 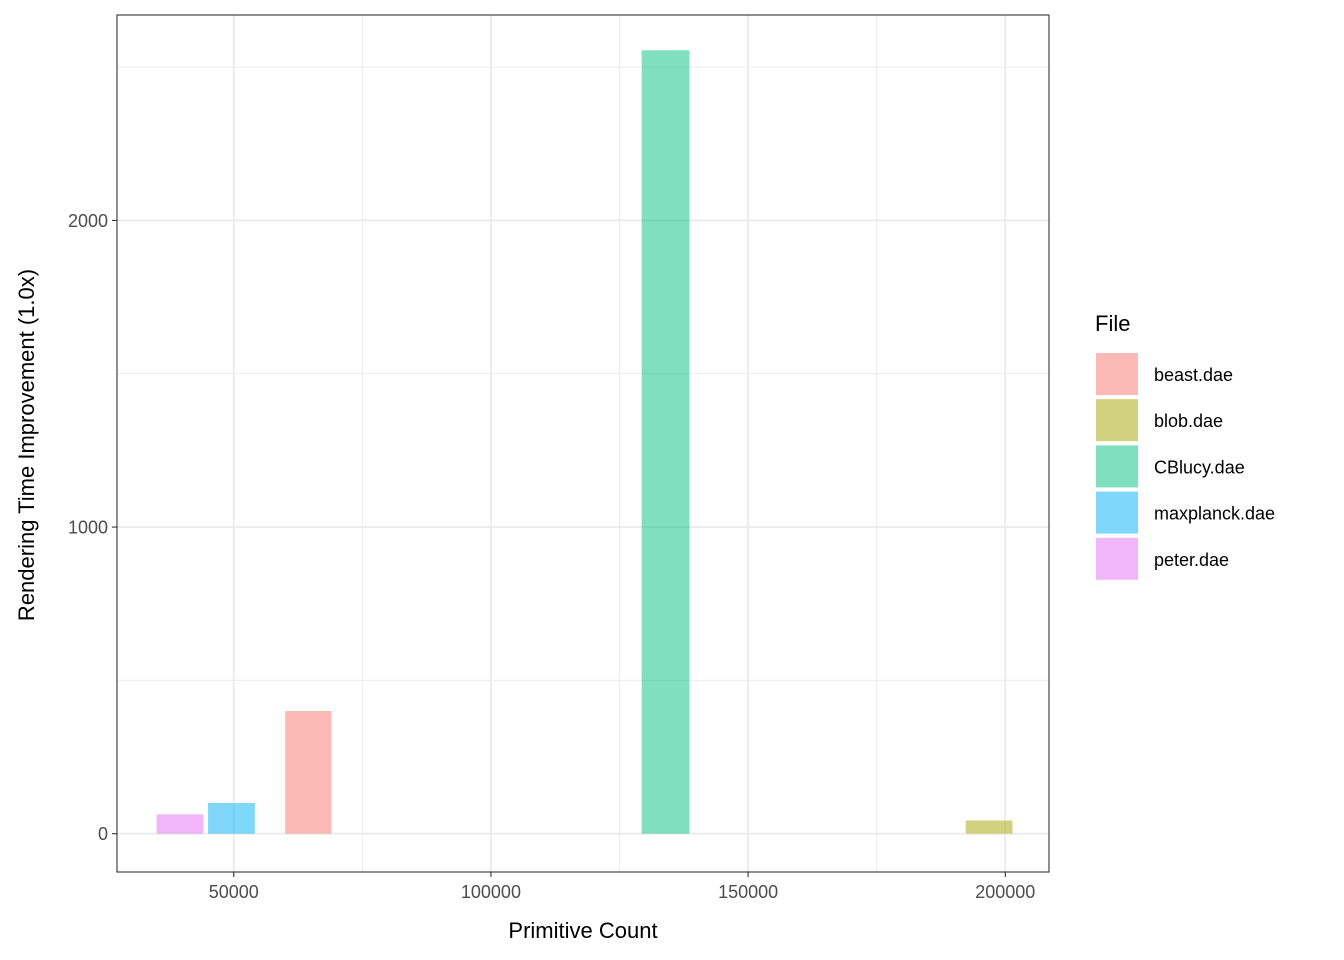 I want to click on x-tick-label: 100000, so click(x=491, y=892).